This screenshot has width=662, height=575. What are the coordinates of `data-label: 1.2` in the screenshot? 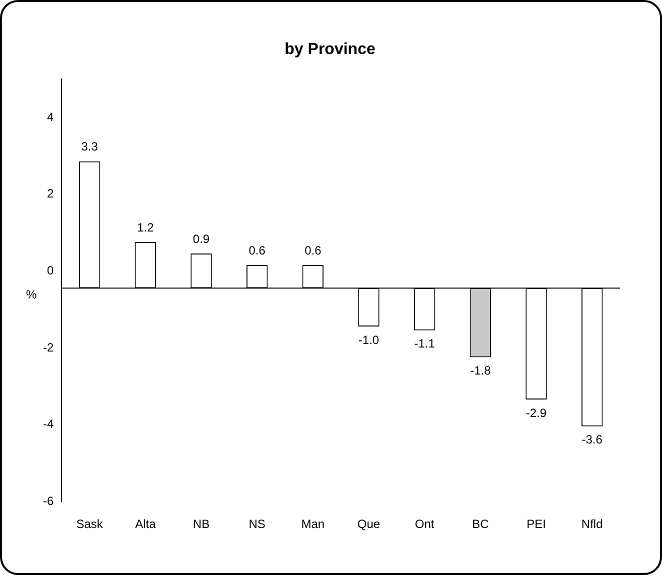 It's located at (145, 227).